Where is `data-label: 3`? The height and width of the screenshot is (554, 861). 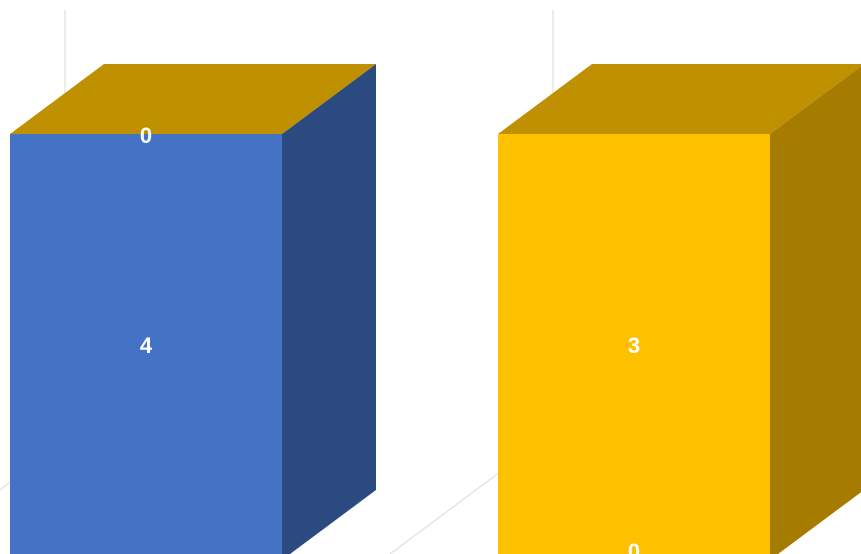 data-label: 3 is located at coordinates (634, 345).